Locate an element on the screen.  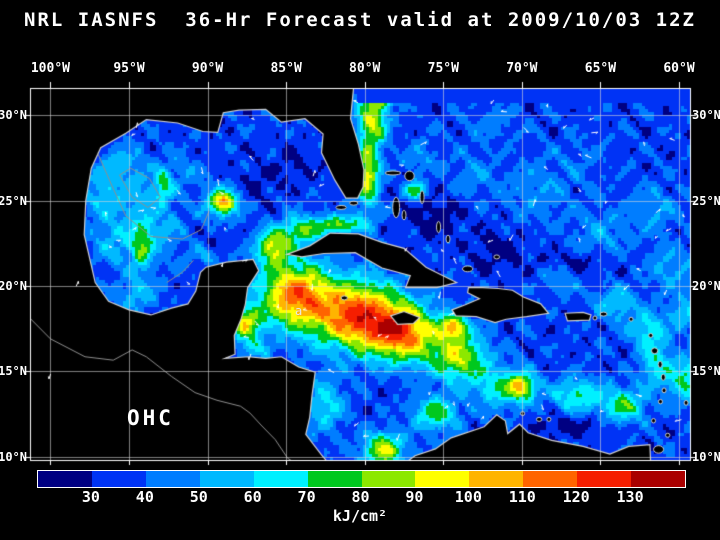
lon-tick-label: 95°W is located at coordinates (129, 68).